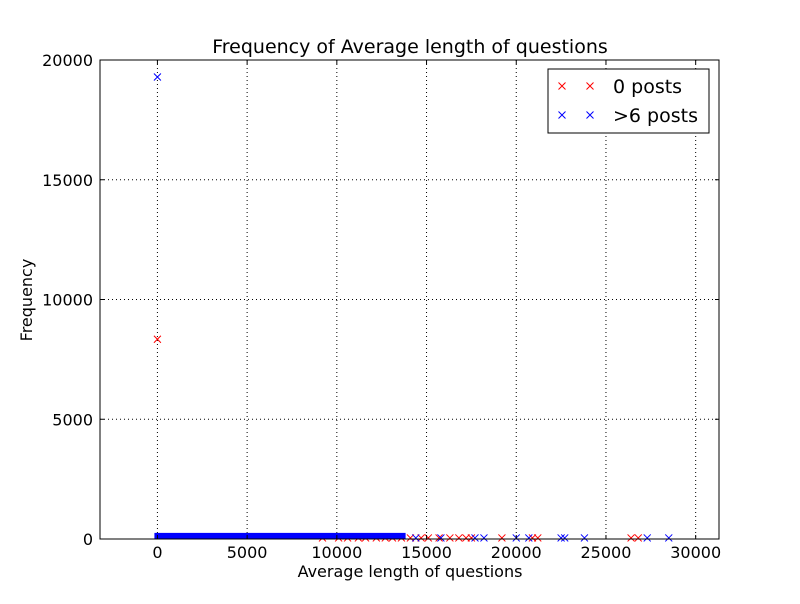 The image size is (800, 604). What do you see at coordinates (67, 60) in the screenshot?
I see `y-tick-label: 20000` at bounding box center [67, 60].